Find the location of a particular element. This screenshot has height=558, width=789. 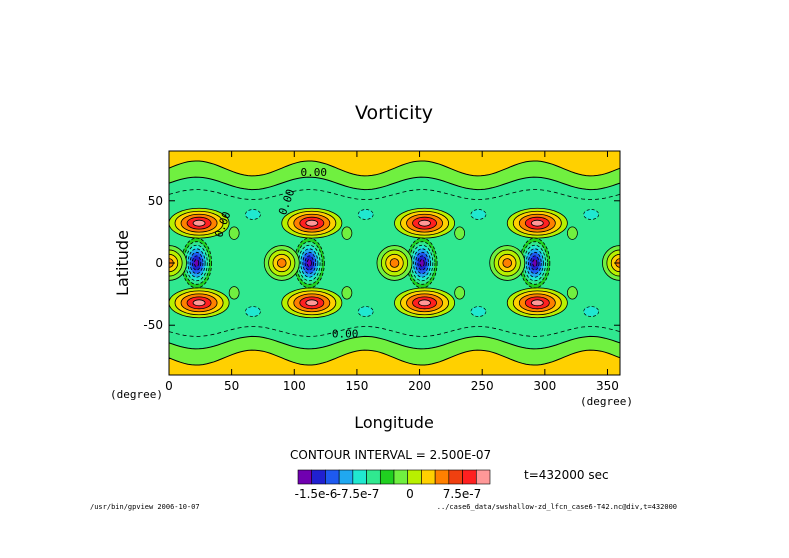

y-tick-label--50: -50 is located at coordinates (153, 325).